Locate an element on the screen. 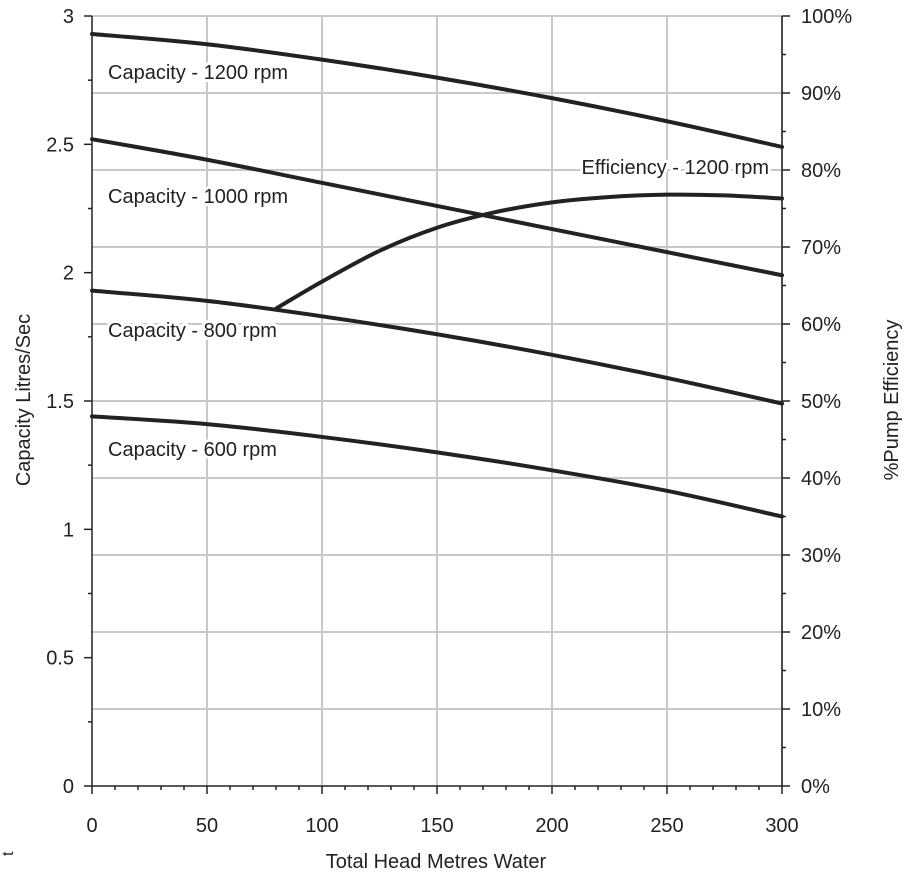 The width and height of the screenshot is (910, 876). y-tick-label: 3 is located at coordinates (68, 17).